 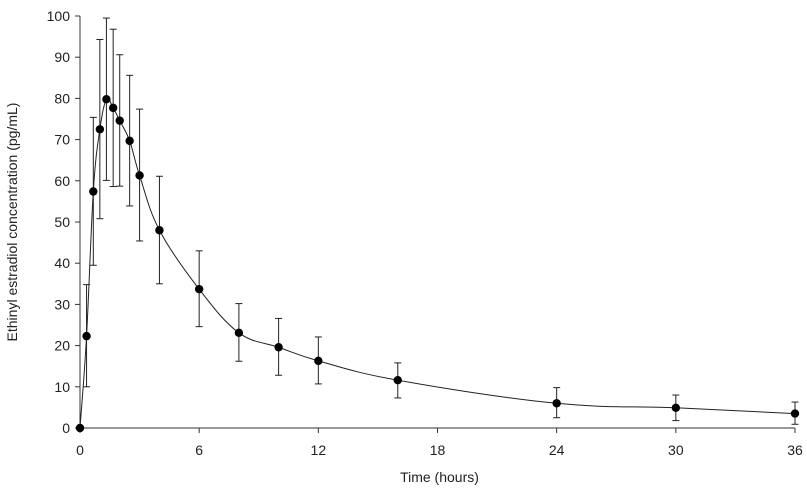 What do you see at coordinates (676, 450) in the screenshot?
I see `x-tick-label: 30` at bounding box center [676, 450].